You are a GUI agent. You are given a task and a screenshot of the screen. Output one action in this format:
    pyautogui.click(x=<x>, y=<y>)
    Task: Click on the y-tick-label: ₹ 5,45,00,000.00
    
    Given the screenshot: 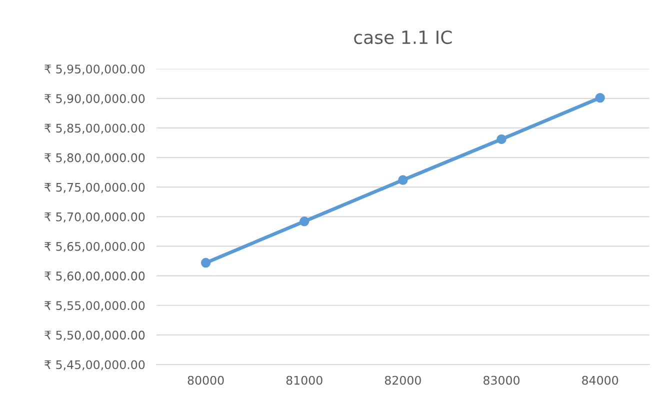 What is the action you would take?
    pyautogui.click(x=94, y=365)
    